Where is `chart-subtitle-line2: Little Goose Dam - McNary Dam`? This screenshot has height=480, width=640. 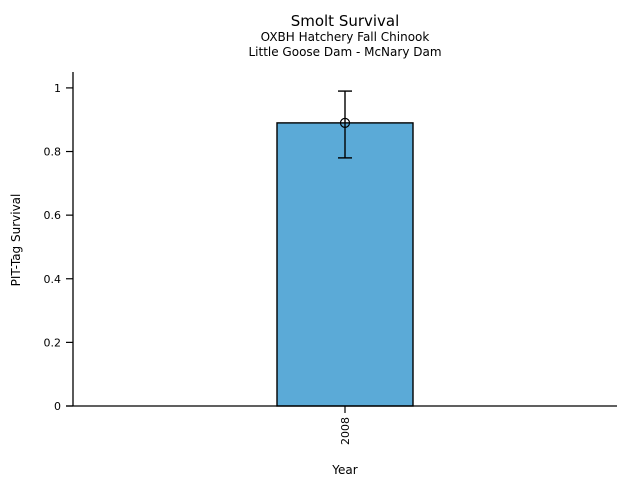 chart-subtitle-line2: Little Goose Dam - McNary Dam is located at coordinates (345, 51).